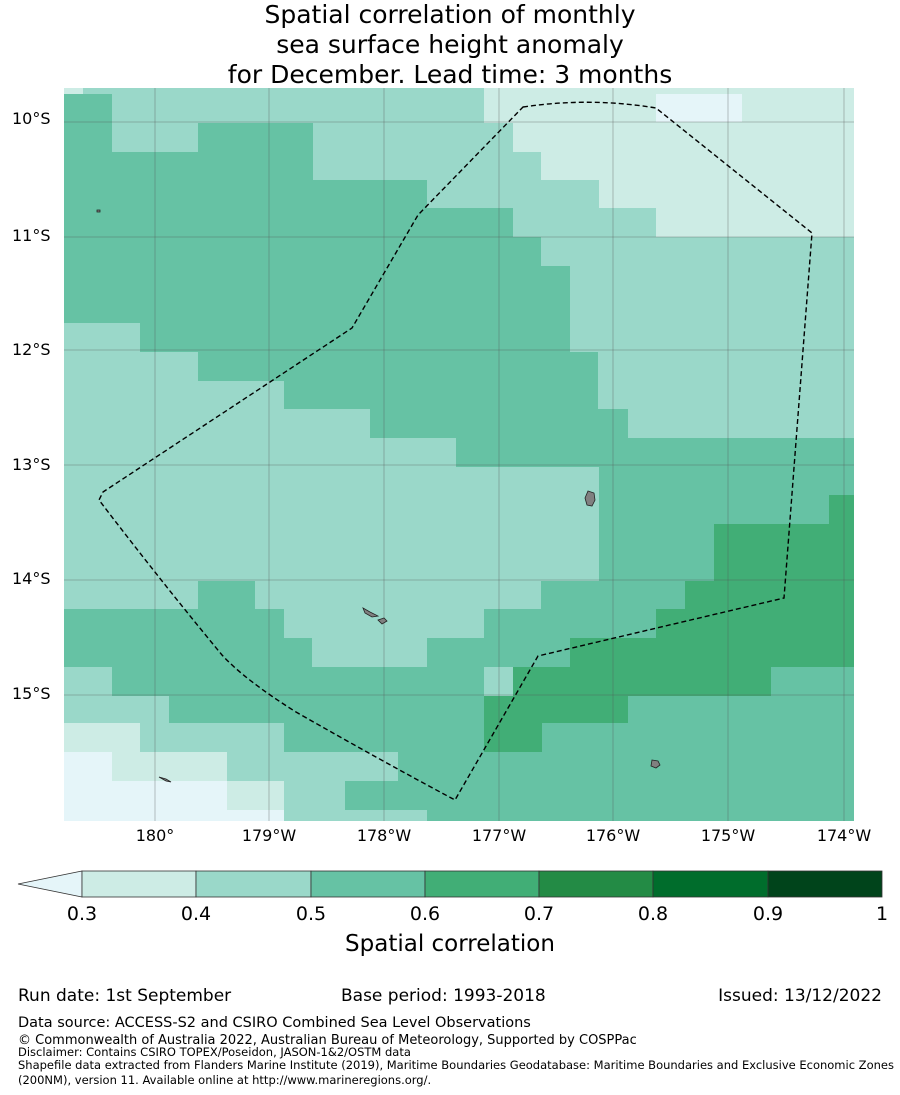 The width and height of the screenshot is (900, 1095). Describe the element at coordinates (31, 578) in the screenshot. I see `lat-label-14s: 14°S` at that location.